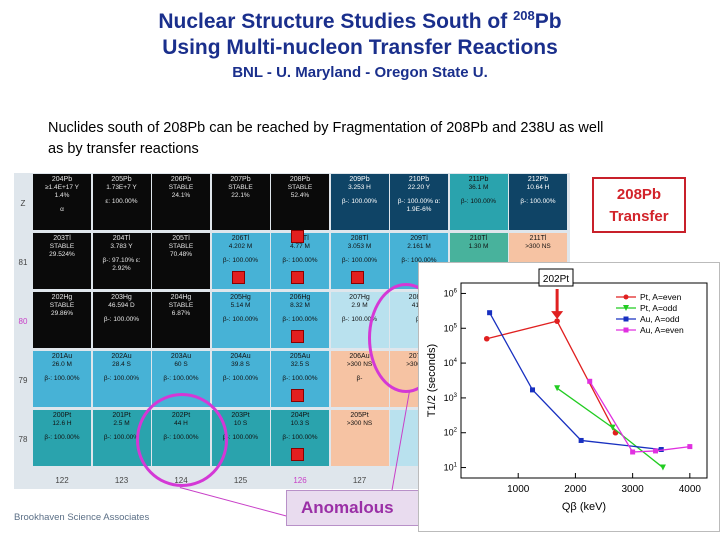  I want to click on transfer-box-line-1: 208Pb, so click(639, 194).